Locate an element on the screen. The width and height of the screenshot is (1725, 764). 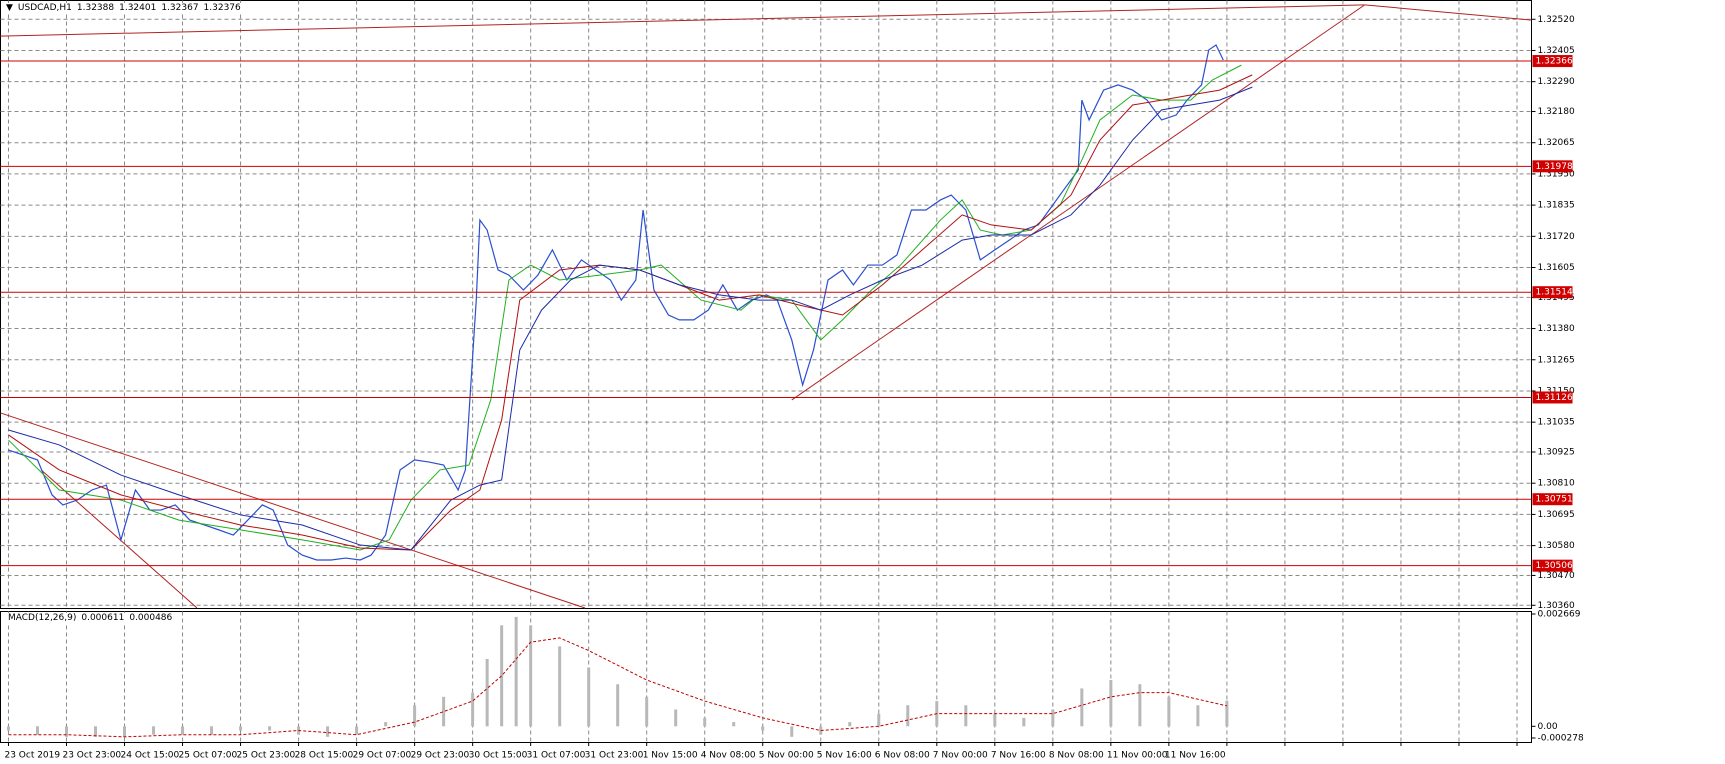
x-tick-label: 11 Nov 00:00 is located at coordinates (1137, 756).